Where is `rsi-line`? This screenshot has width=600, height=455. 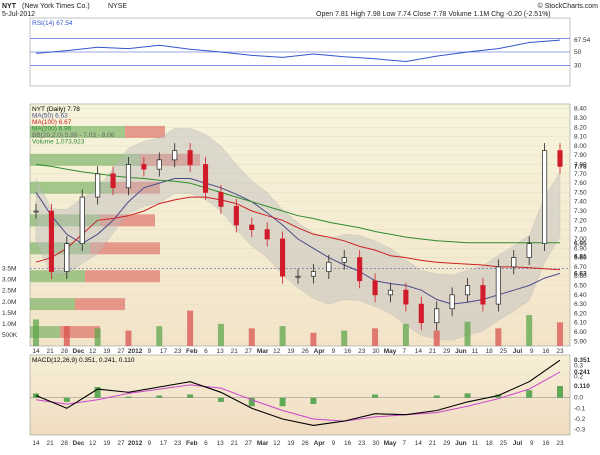 rsi-line is located at coordinates (298, 51).